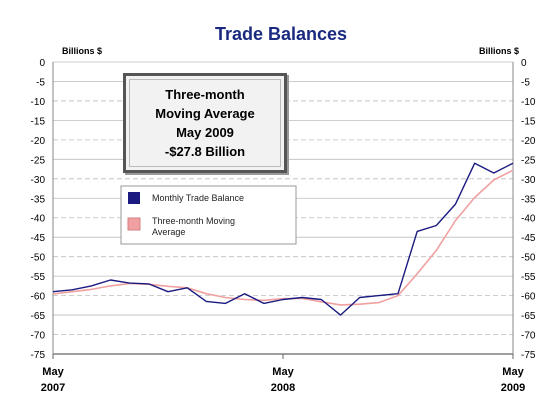 The width and height of the screenshot is (556, 413). Describe the element at coordinates (38, 199) in the screenshot. I see `y-tick-label-left: -35` at that location.